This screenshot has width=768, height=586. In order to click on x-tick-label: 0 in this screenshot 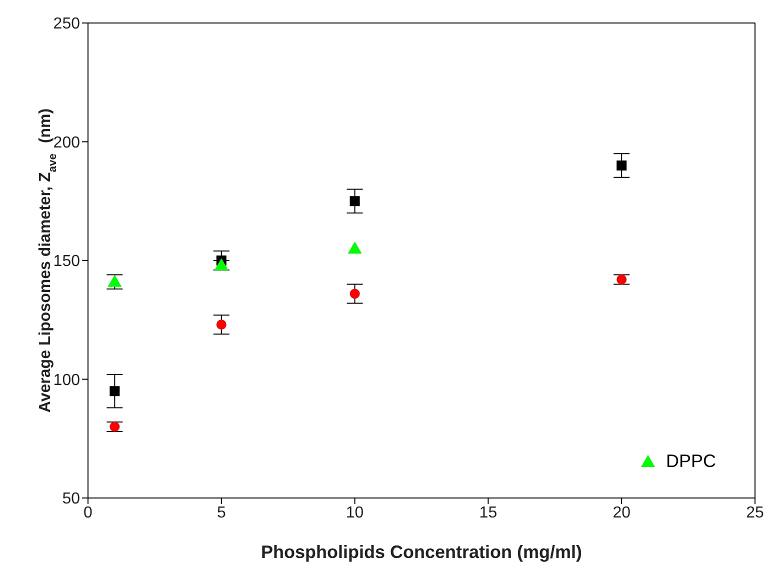, I will do `click(88, 513)`.